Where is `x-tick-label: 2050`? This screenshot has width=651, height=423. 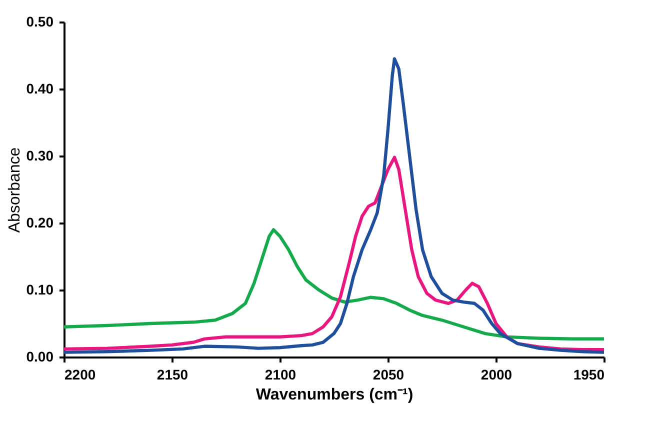 x-tick-label: 2050 is located at coordinates (388, 374).